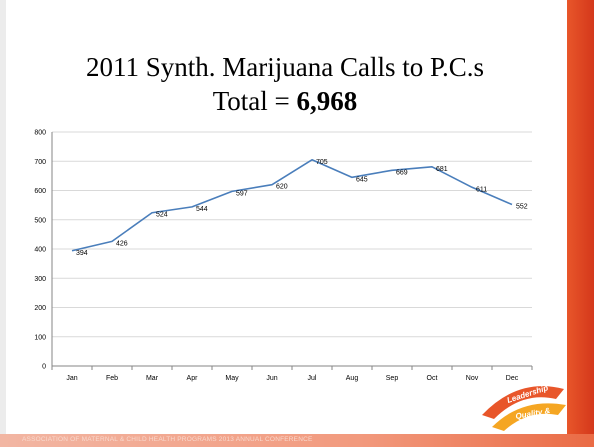 This screenshot has width=594, height=447. What do you see at coordinates (40, 308) in the screenshot?
I see `y-tick-label: 200` at bounding box center [40, 308].